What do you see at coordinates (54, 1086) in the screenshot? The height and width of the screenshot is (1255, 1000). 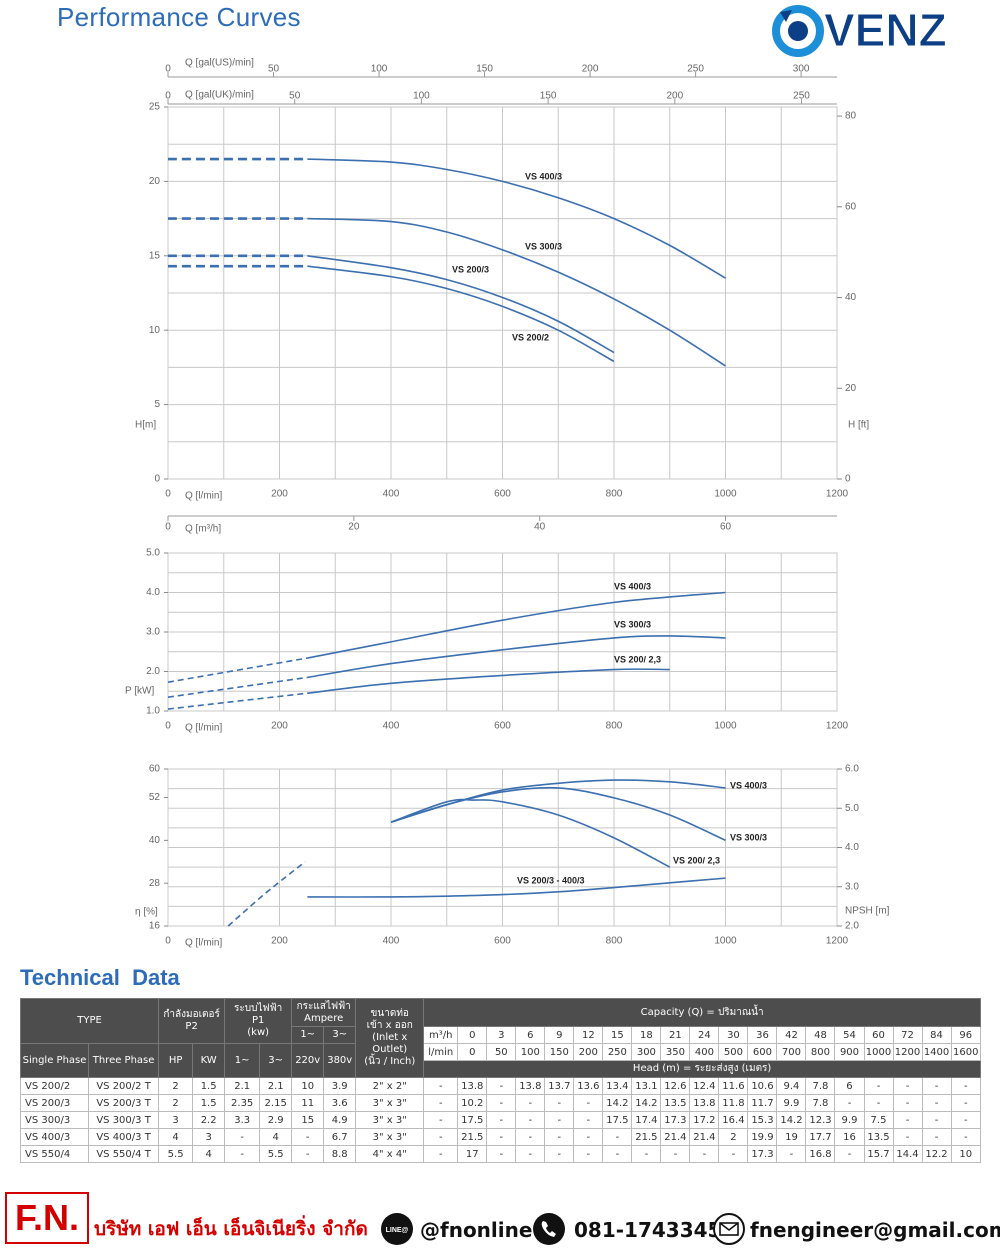 I see `data-cell: VS 200/2` at bounding box center [54, 1086].